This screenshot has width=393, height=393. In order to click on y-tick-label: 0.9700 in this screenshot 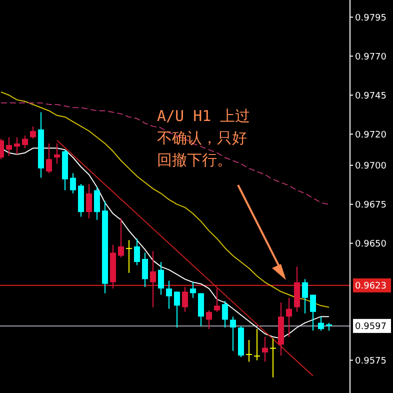, I will do `click(371, 166)`.